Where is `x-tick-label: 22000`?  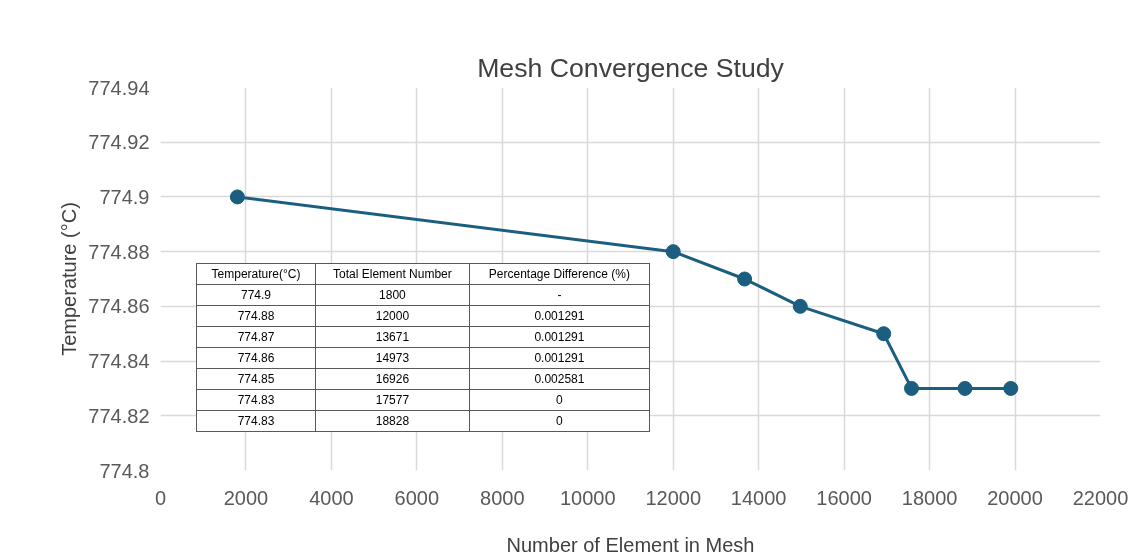 x-tick-label: 22000 is located at coordinates (1100, 497).